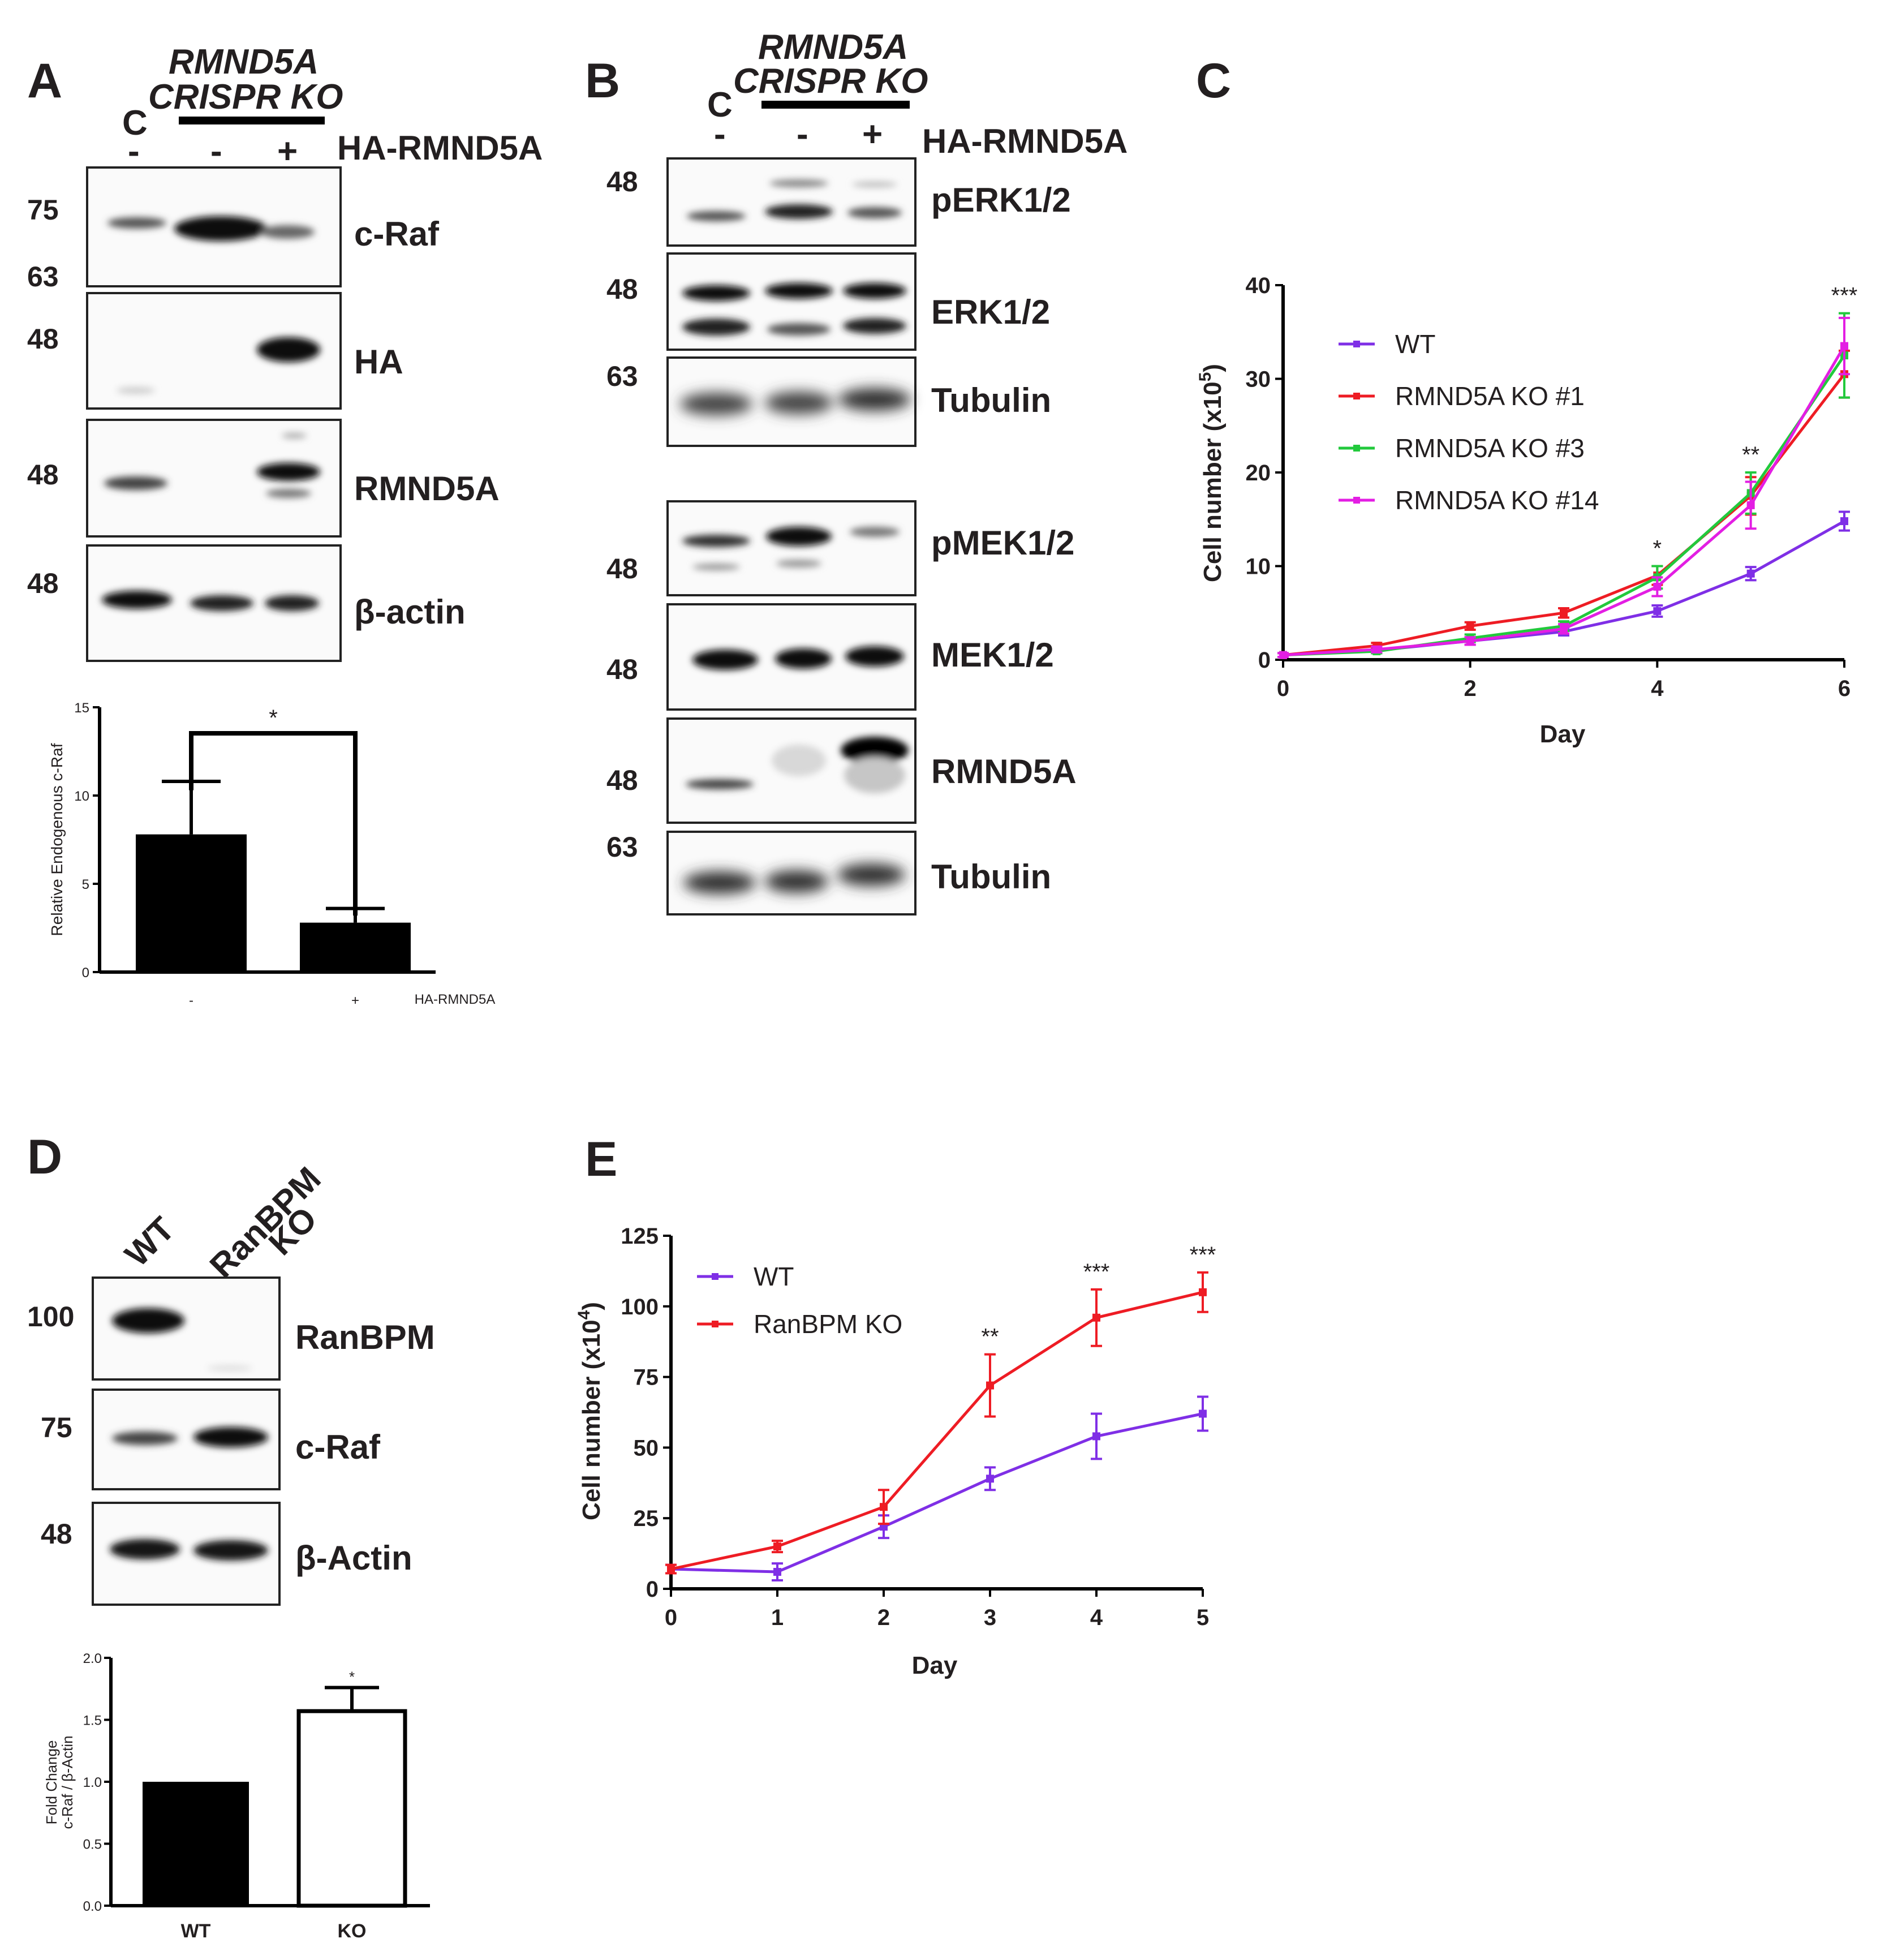 Image resolution: width=1889 pixels, height=1960 pixels. I want to click on chart-d-ytick-label: 0.5, so click(92, 1844).